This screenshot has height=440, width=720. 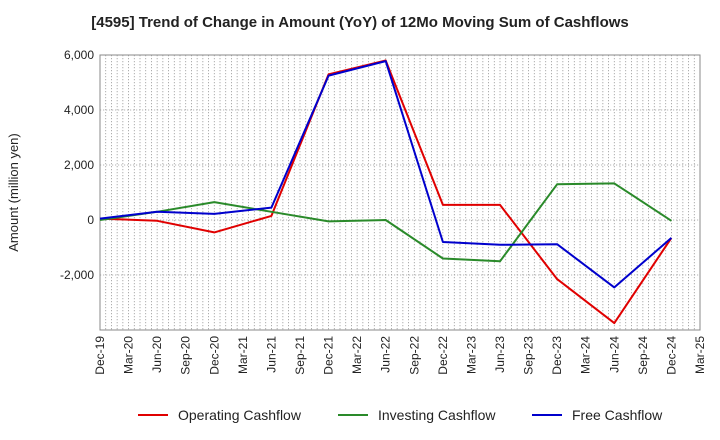 I want to click on x-tick-label: Mar-21, so click(x=243, y=355).